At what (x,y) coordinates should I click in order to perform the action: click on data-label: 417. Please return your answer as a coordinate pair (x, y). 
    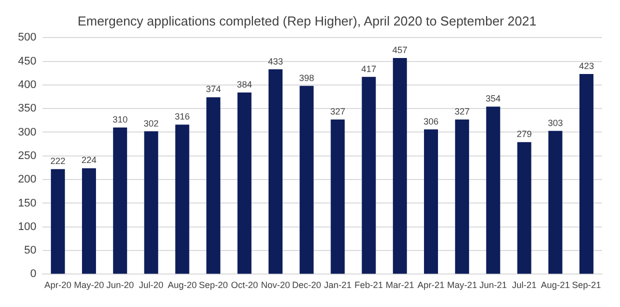
    Looking at the image, I should click on (368, 69).